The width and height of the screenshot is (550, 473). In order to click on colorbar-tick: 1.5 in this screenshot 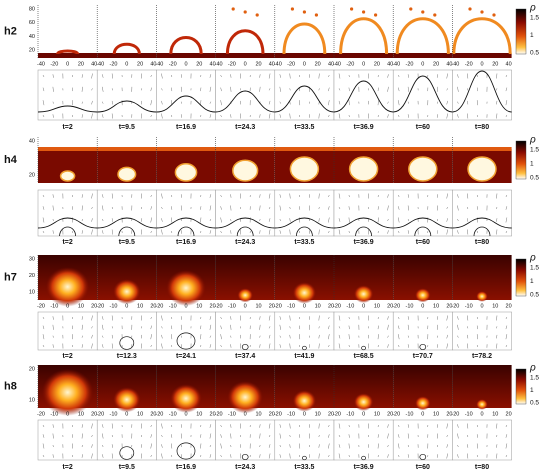, I will do `click(534, 268)`.